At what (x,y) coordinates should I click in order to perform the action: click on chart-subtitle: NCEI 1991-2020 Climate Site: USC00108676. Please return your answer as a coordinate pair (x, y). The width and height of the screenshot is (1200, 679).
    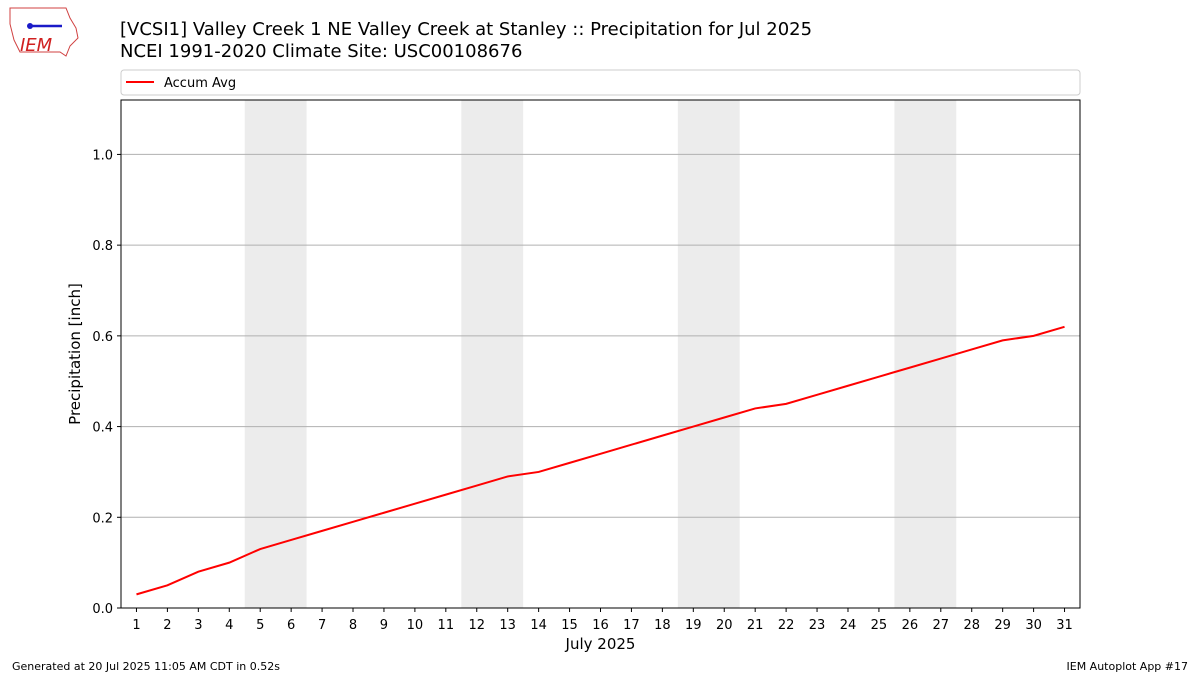
    Looking at the image, I should click on (321, 51).